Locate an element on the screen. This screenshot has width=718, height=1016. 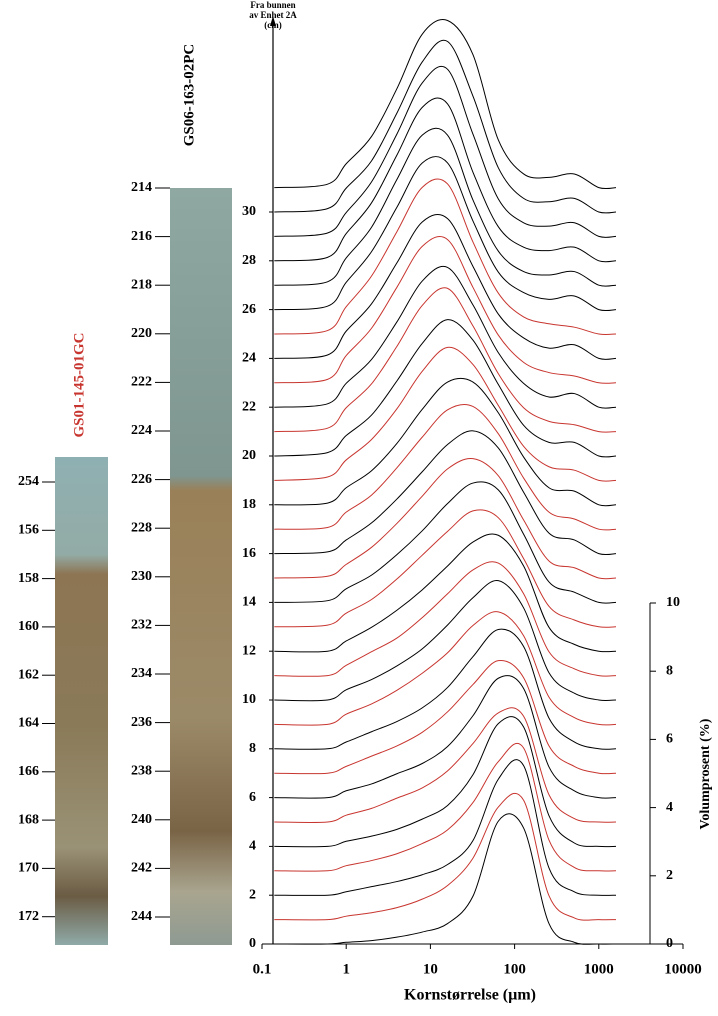
depth-label: 254 is located at coordinates (28, 481).